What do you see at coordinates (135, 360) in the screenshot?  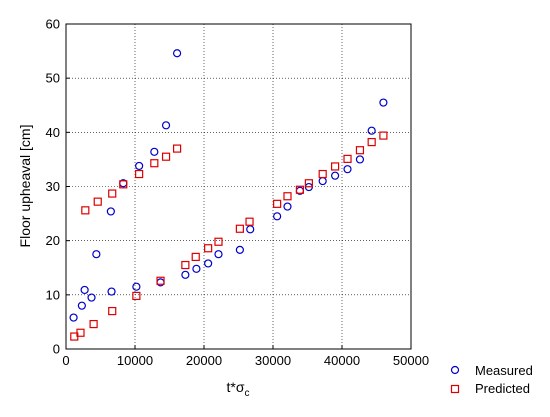 I see `x-tick-label: 10000` at bounding box center [135, 360].